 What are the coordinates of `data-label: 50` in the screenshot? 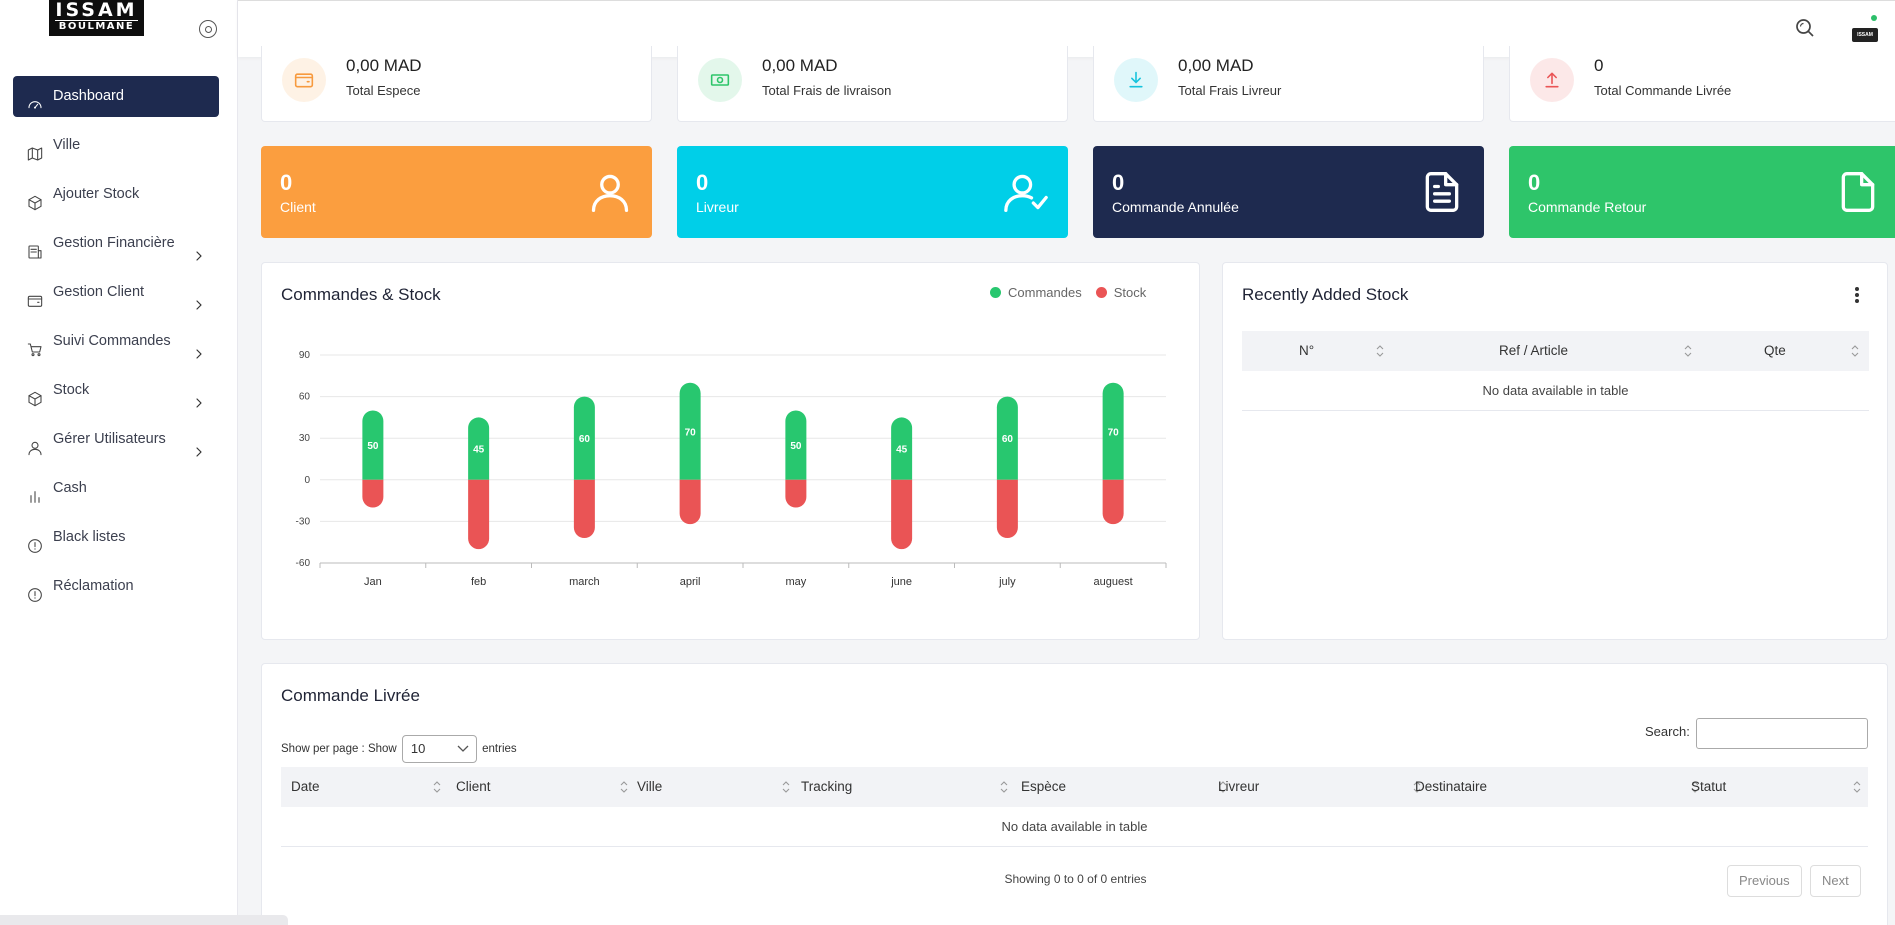 It's located at (796, 446).